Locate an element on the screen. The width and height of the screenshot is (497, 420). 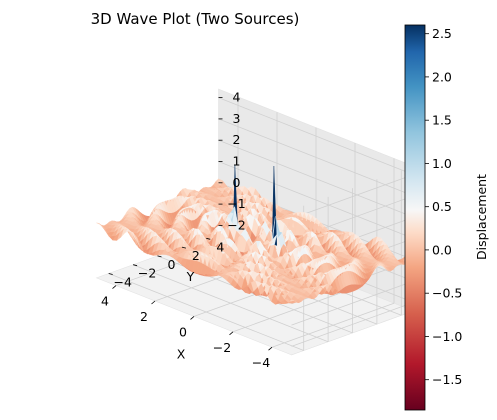
colorbar-tick-label: 0.5 is located at coordinates (442, 206).